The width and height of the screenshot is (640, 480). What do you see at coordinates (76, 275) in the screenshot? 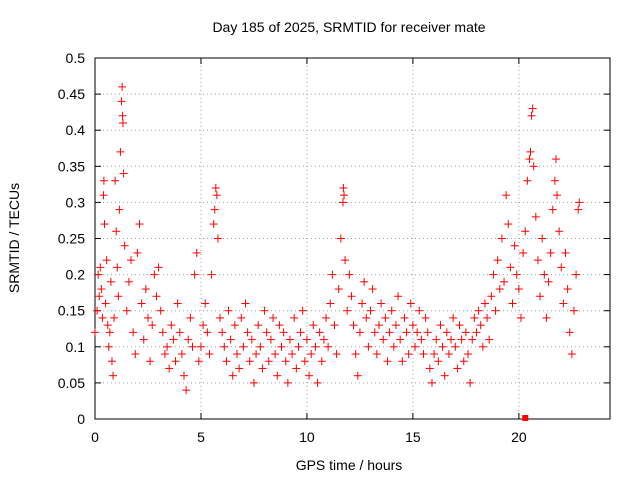
I see `y-tick-label: 0.2` at bounding box center [76, 275].